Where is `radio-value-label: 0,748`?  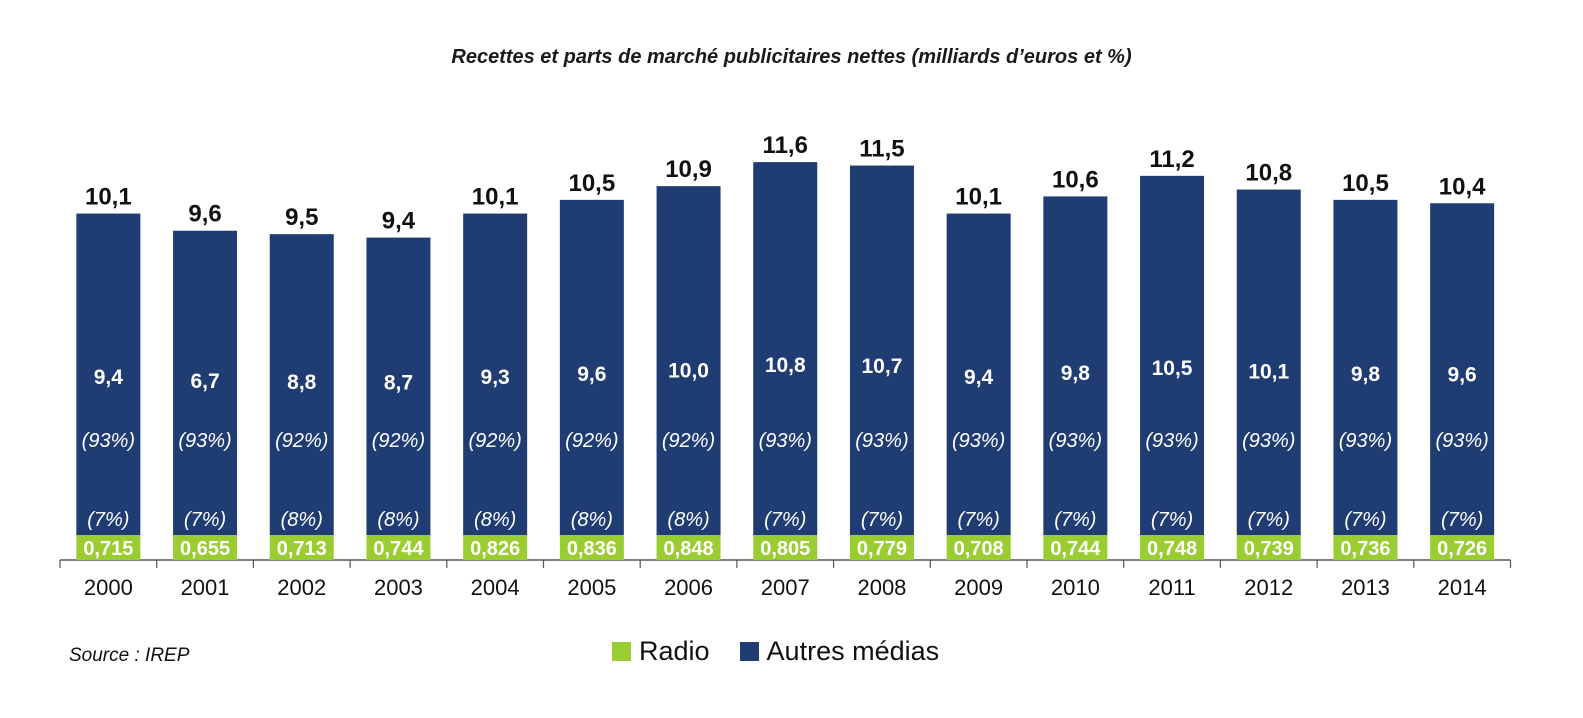 radio-value-label: 0,748 is located at coordinates (1172, 549).